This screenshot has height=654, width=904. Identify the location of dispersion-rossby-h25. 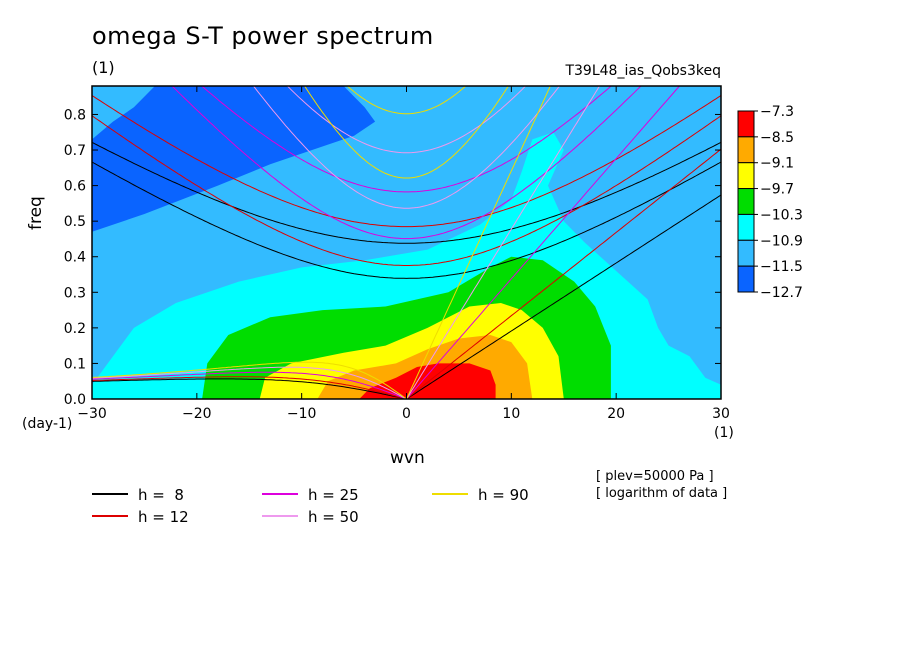
(249, 385).